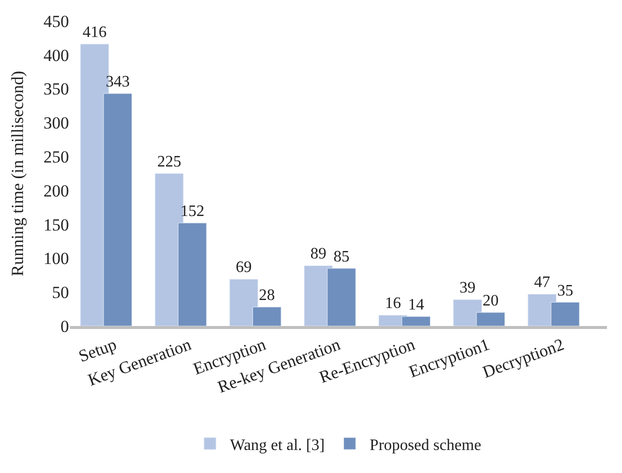 Image resolution: width=622 pixels, height=473 pixels. What do you see at coordinates (416, 305) in the screenshot?
I see `data-label: 14` at bounding box center [416, 305].